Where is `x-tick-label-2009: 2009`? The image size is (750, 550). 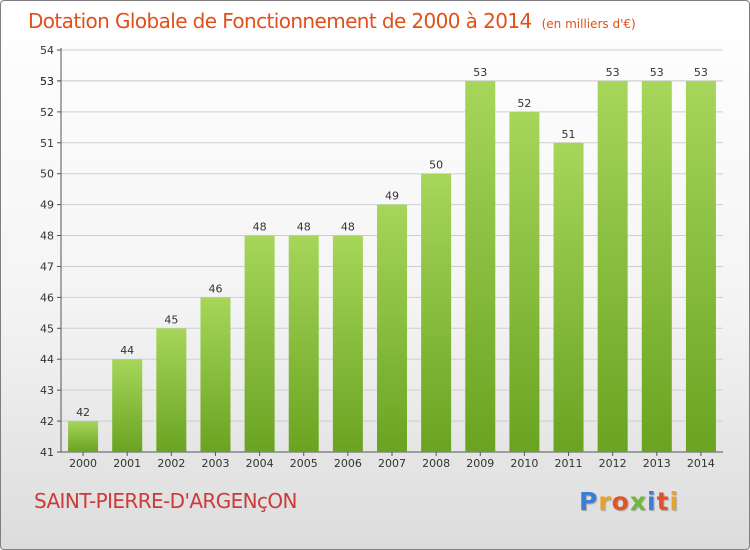
x-tick-label-2009: 2009 is located at coordinates (480, 463).